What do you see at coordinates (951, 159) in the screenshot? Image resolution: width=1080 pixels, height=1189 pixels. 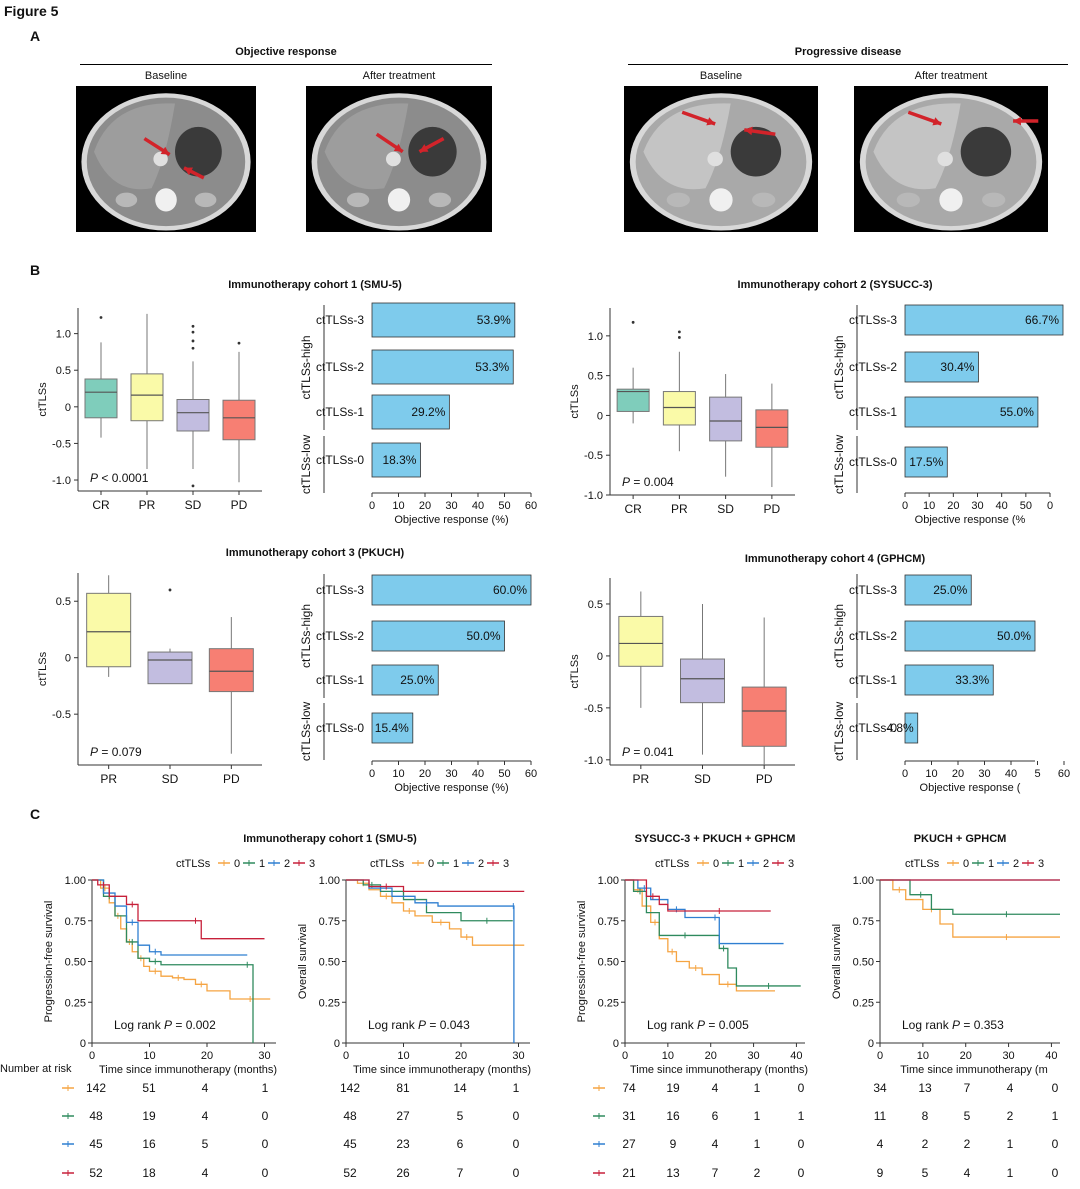 I see `ct-scan-image` at bounding box center [951, 159].